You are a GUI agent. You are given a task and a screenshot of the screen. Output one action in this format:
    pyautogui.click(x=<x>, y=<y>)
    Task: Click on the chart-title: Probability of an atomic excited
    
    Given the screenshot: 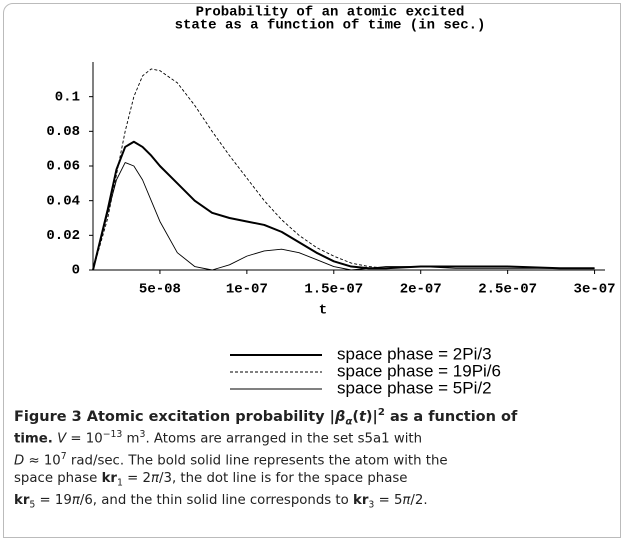 What is the action you would take?
    pyautogui.click(x=330, y=13)
    